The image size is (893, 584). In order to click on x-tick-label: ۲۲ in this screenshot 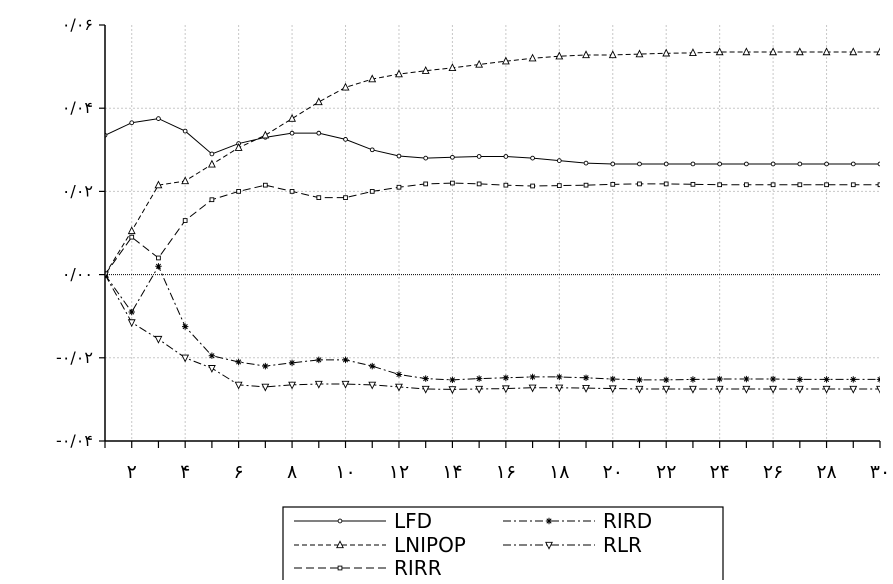, I will do `click(666, 472)`.